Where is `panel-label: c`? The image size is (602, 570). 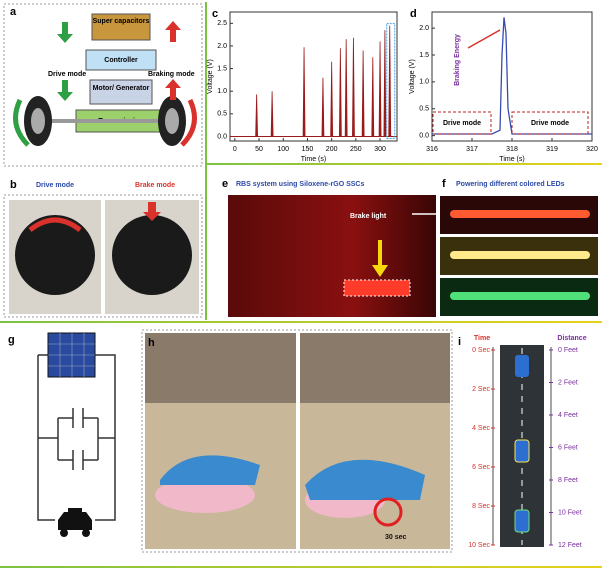 panel-label: c is located at coordinates (215, 14).